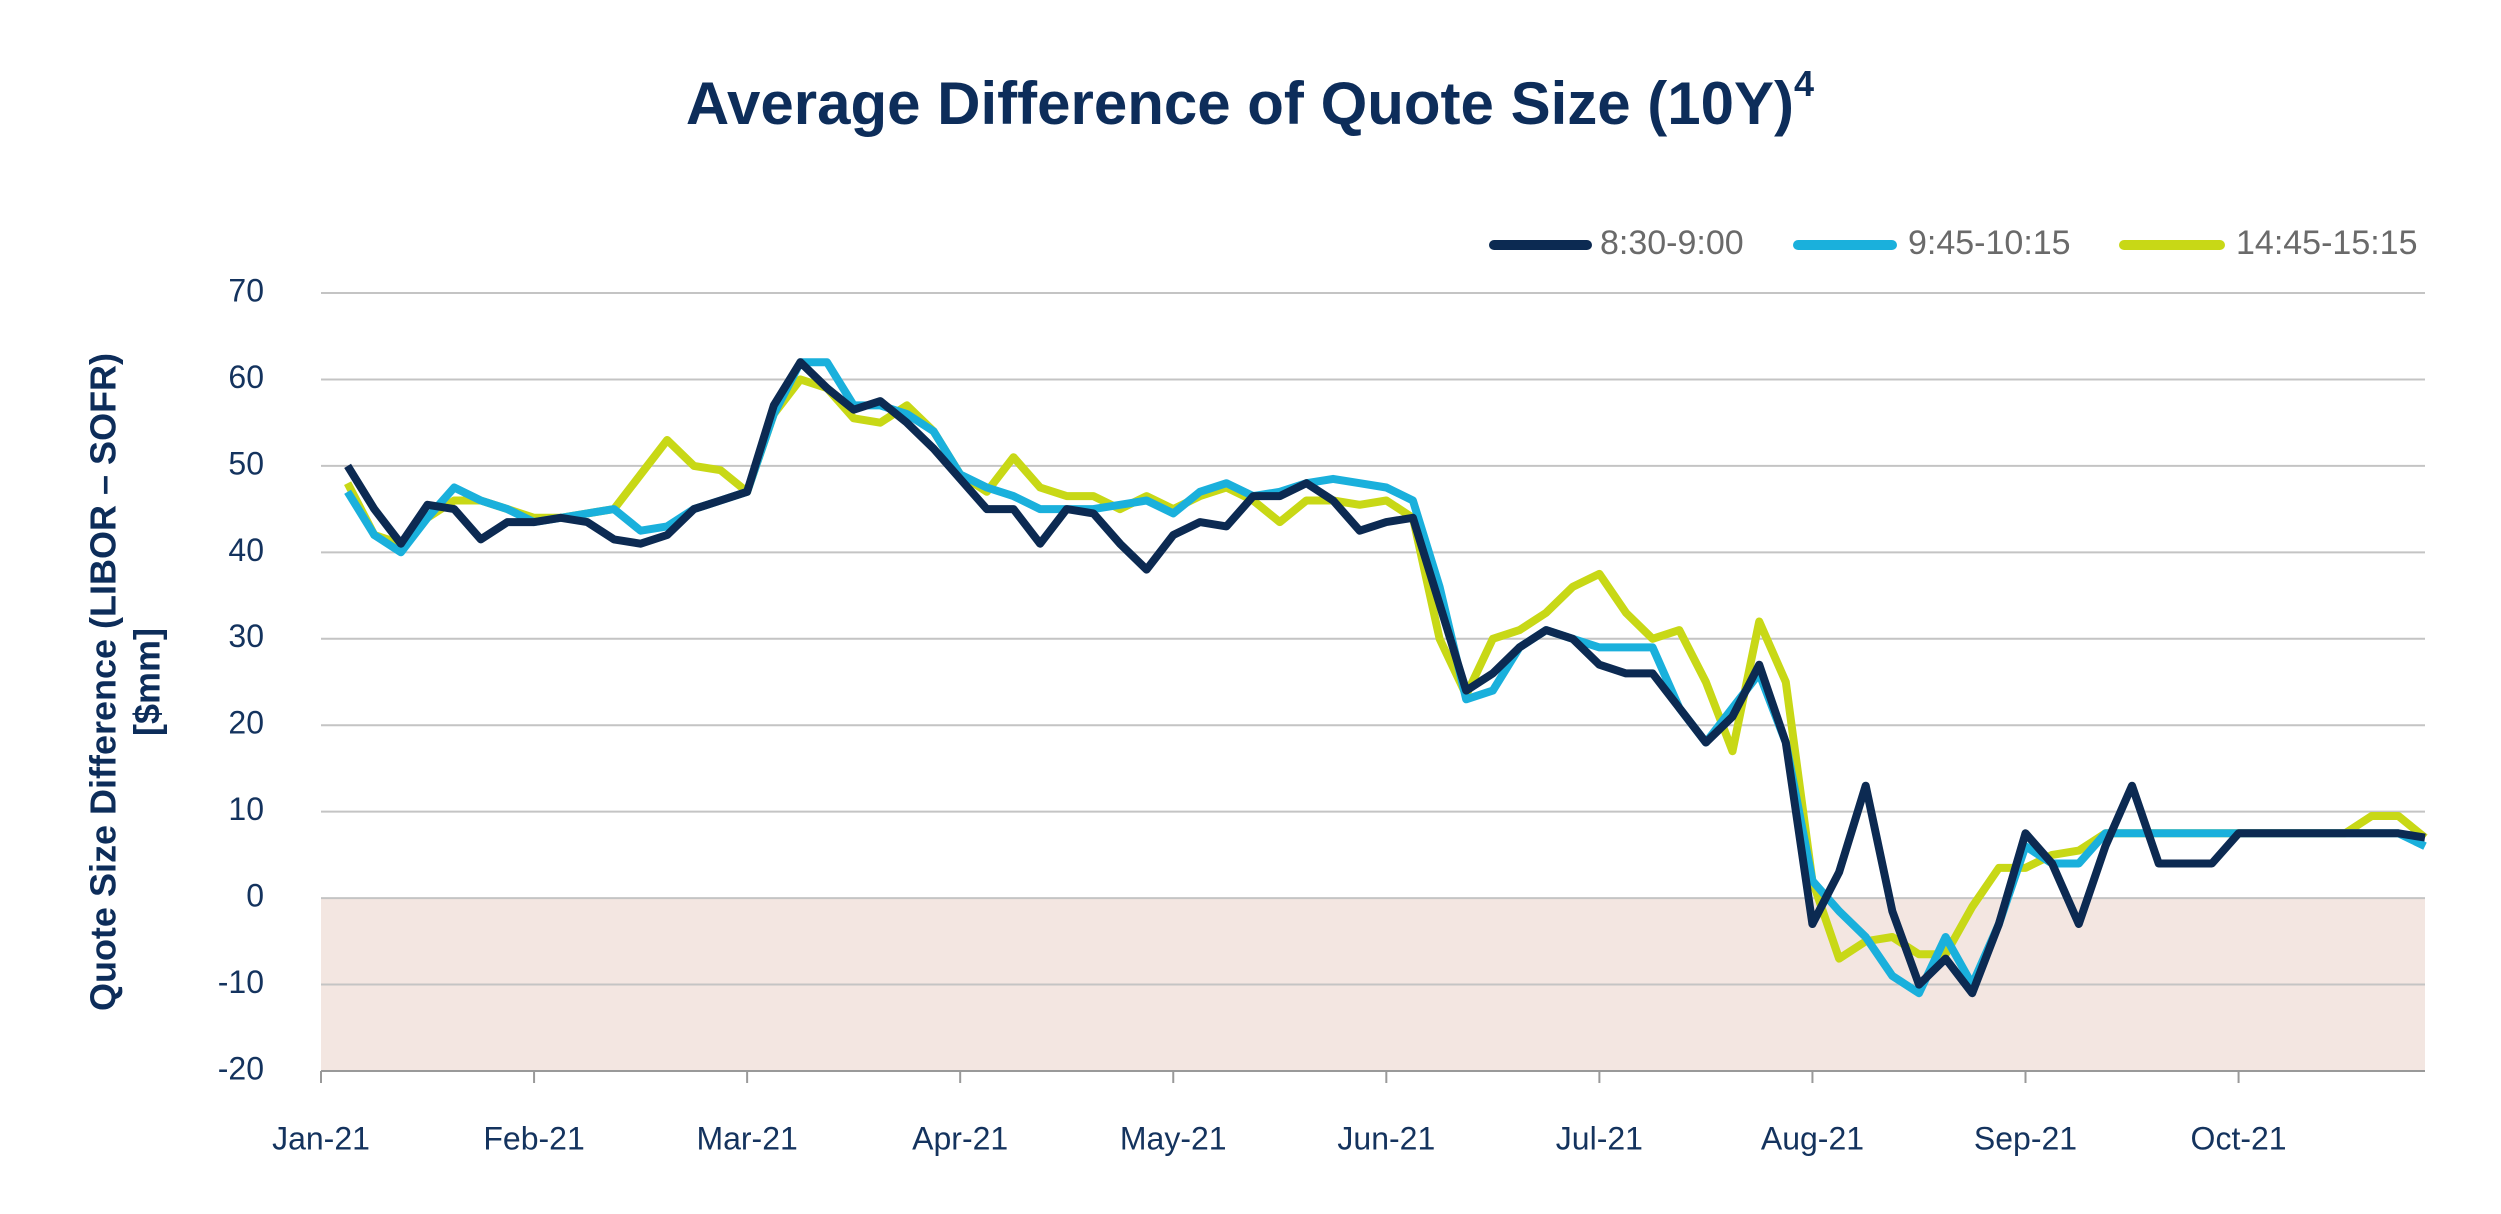 Image resolution: width=2501 pixels, height=1214 pixels. Describe the element at coordinates (246, 550) in the screenshot. I see `y-tick-label: 40` at that location.